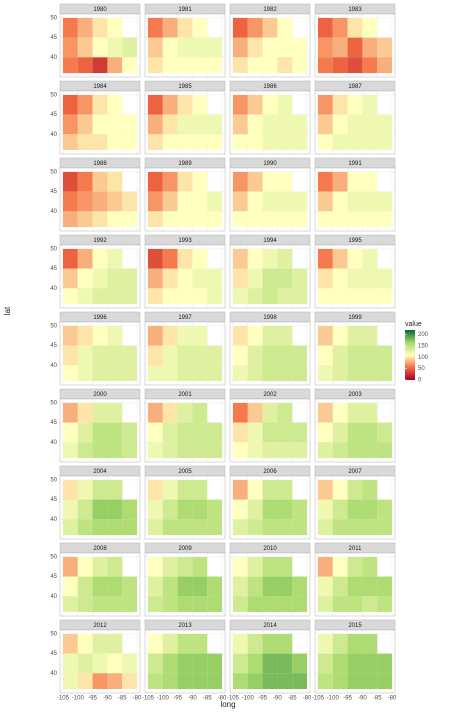 Image resolution: width=474 pixels, height=716 pixels. I want to click on facet-title: 1987, so click(355, 87).